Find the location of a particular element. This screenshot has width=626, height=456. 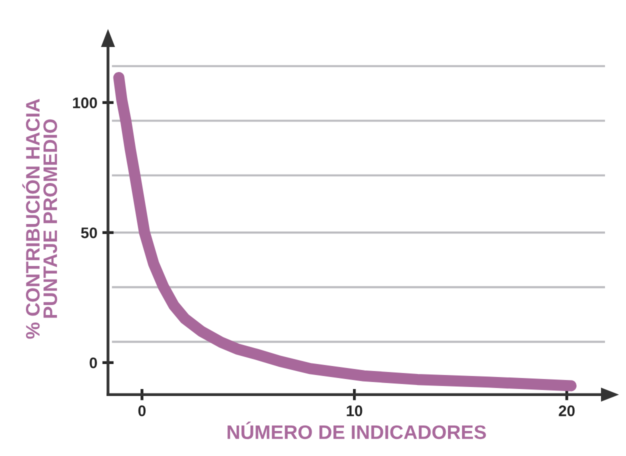

x-tick-label: 10 is located at coordinates (354, 410).